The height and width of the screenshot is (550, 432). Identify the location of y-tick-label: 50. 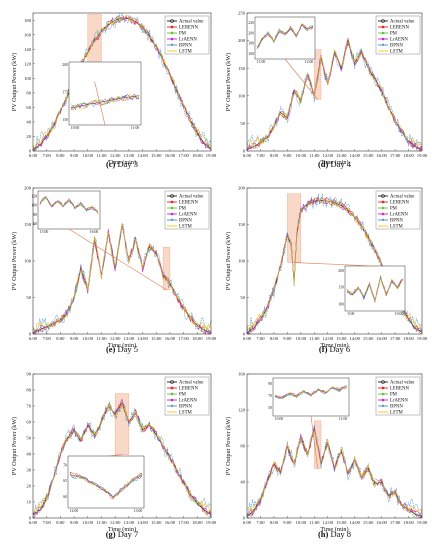
(28, 438).